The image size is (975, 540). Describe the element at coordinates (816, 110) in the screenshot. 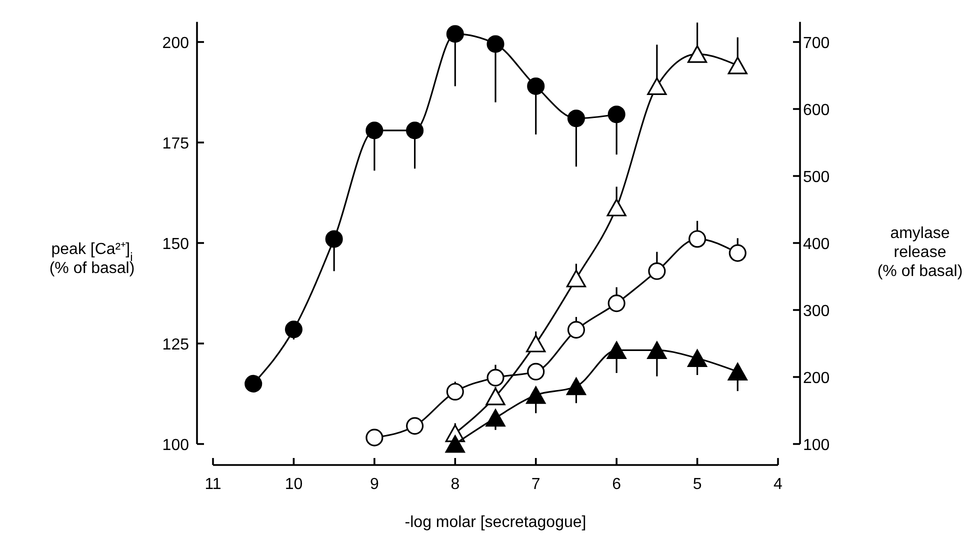

I see `y2-tick-label: 600` at that location.